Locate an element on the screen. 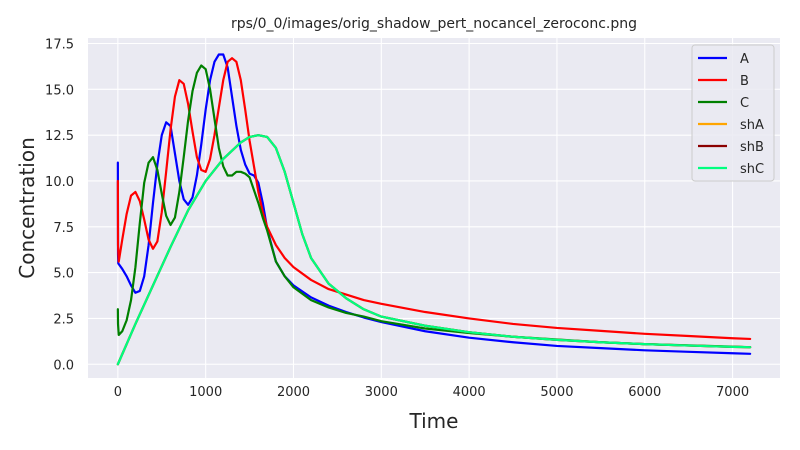 This screenshot has height=450, width=800. y-tick-label: 10.0 is located at coordinates (59, 182).